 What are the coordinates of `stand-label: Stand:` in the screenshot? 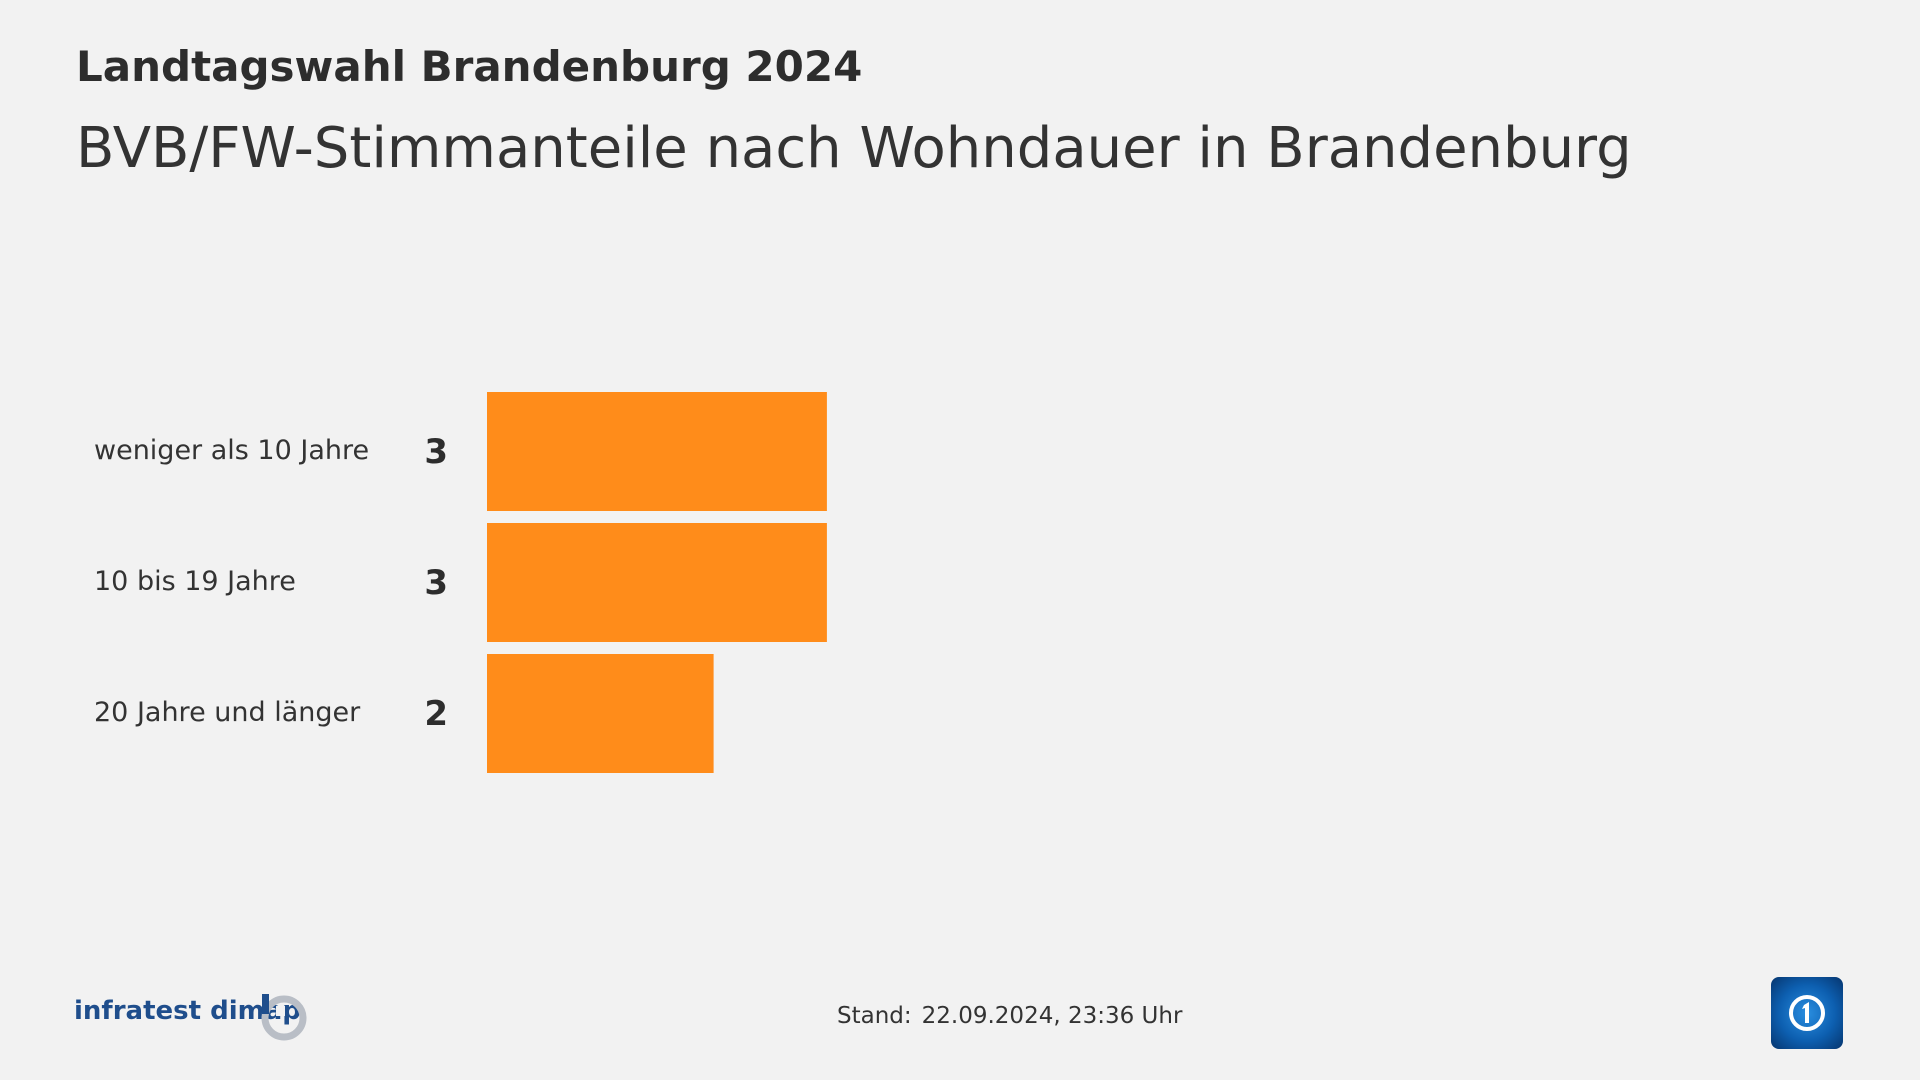 It's located at (874, 1016).